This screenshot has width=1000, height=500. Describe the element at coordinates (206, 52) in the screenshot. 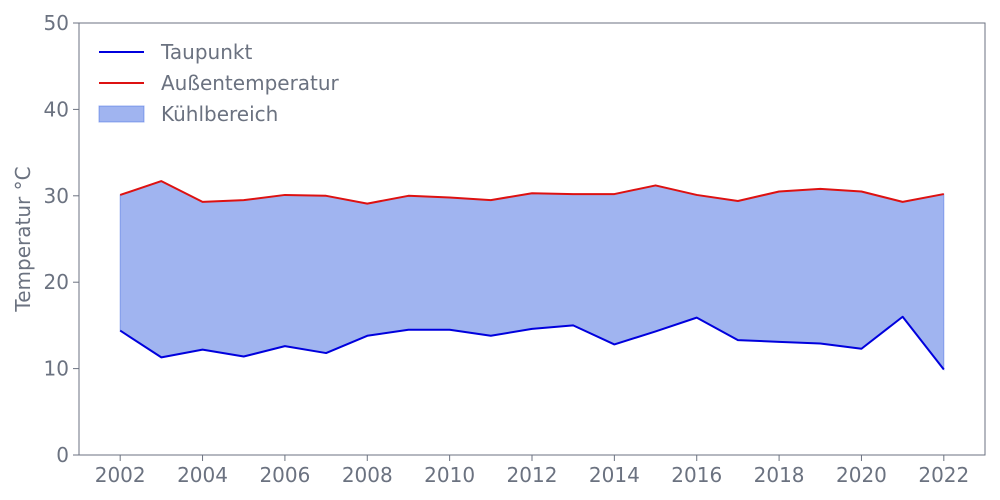

I see `legend-label-taupunkt: Taupunkt` at that location.